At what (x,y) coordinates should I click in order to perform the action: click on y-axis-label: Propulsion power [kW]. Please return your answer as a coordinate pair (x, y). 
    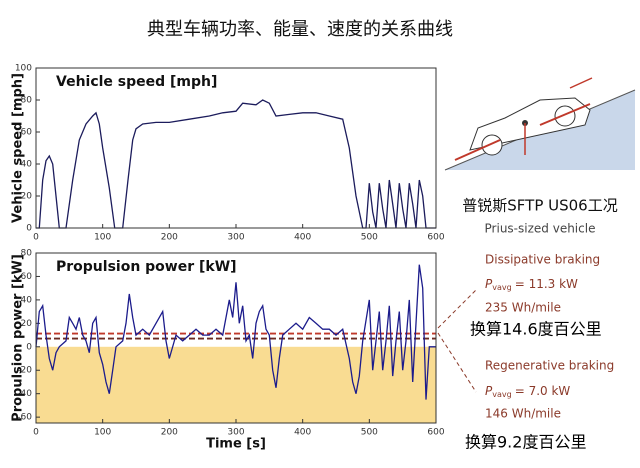
    Looking at the image, I should click on (18, 338).